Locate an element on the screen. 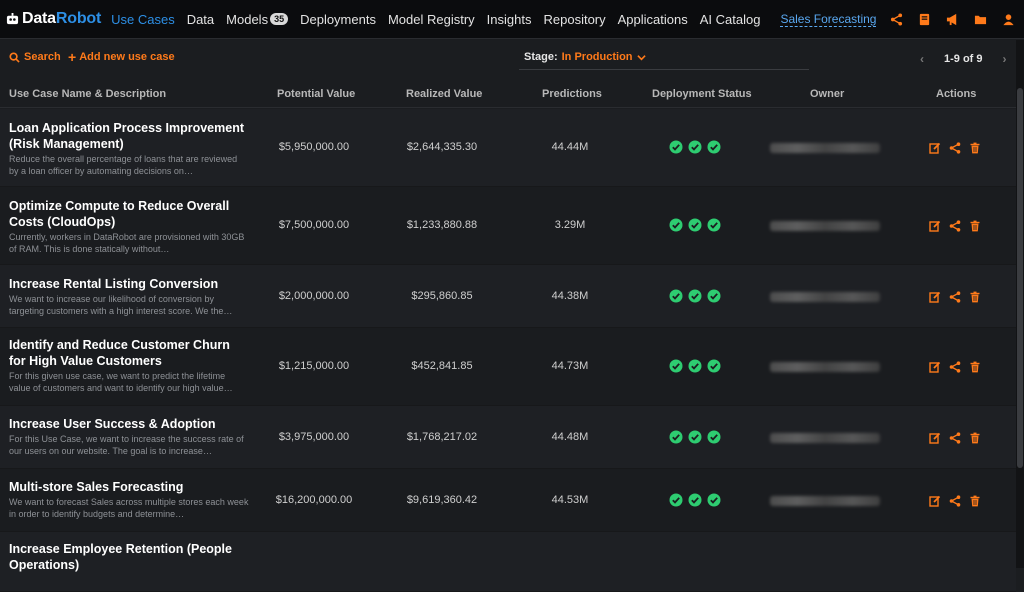 This screenshot has height=592, width=1024. stage-filter-value: In Production is located at coordinates (597, 57).